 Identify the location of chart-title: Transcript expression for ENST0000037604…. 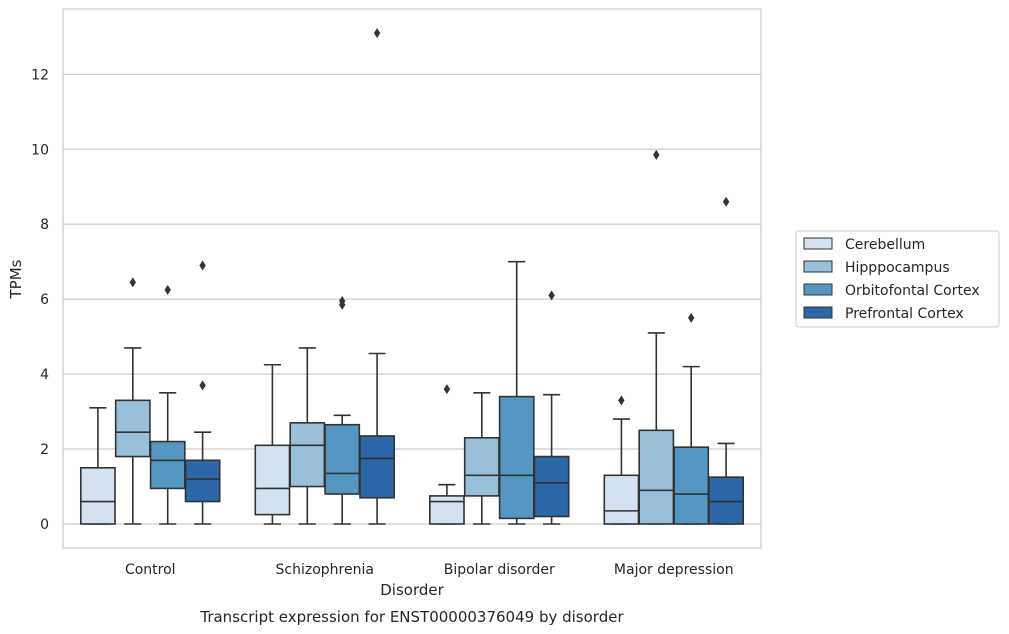
(411, 617).